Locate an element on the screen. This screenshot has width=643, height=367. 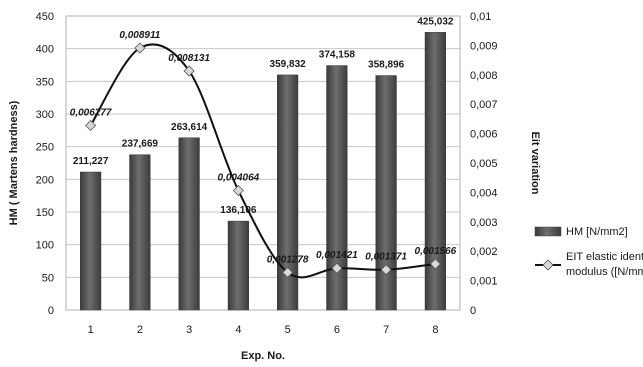
hm-bar-value-label: 211,227 is located at coordinates (91, 161).